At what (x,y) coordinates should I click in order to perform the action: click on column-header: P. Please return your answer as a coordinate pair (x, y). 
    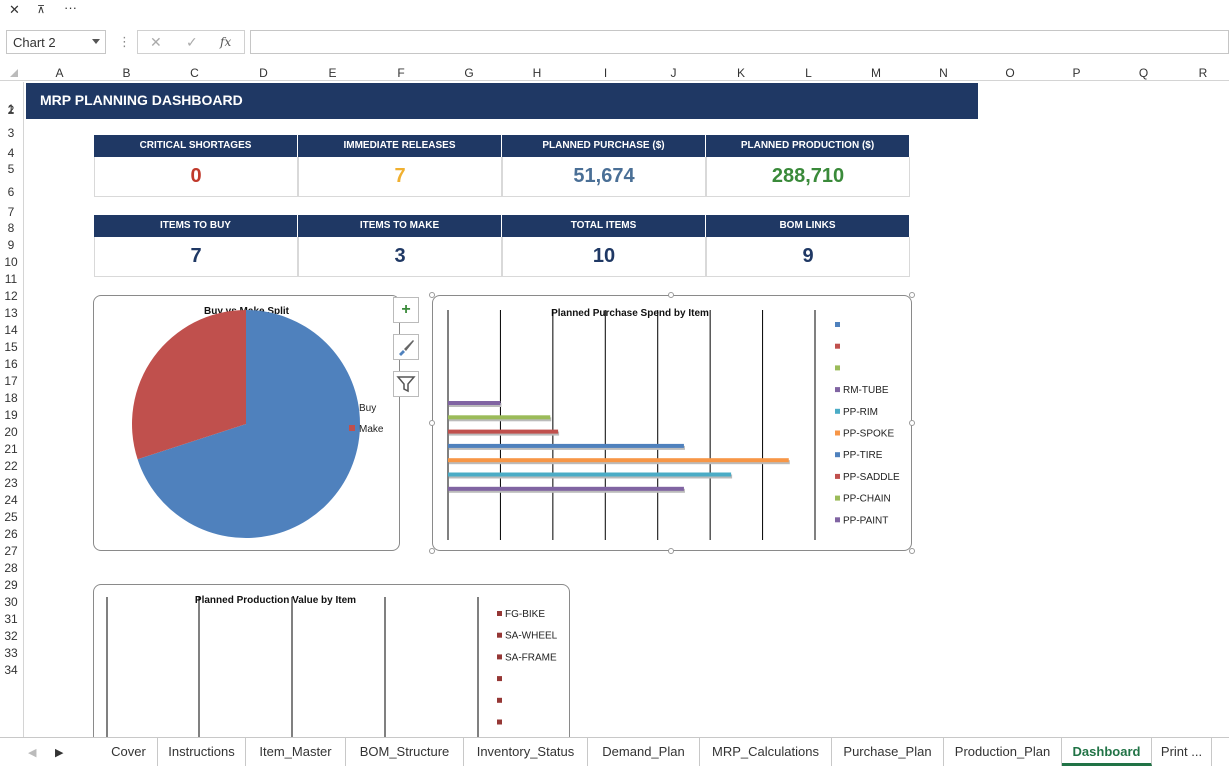
    Looking at the image, I should click on (1076, 73).